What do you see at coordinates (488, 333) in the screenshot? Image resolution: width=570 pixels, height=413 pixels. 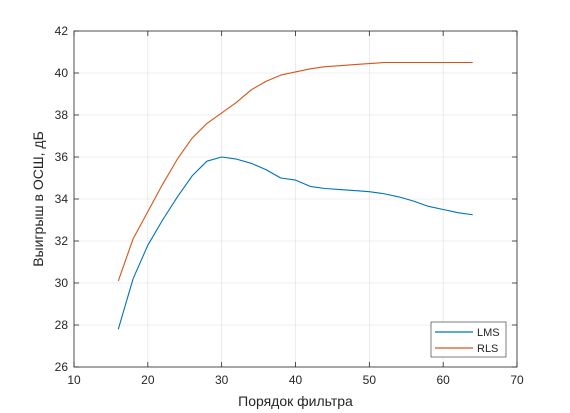 I see `legend-label-lms: LMS` at bounding box center [488, 333].